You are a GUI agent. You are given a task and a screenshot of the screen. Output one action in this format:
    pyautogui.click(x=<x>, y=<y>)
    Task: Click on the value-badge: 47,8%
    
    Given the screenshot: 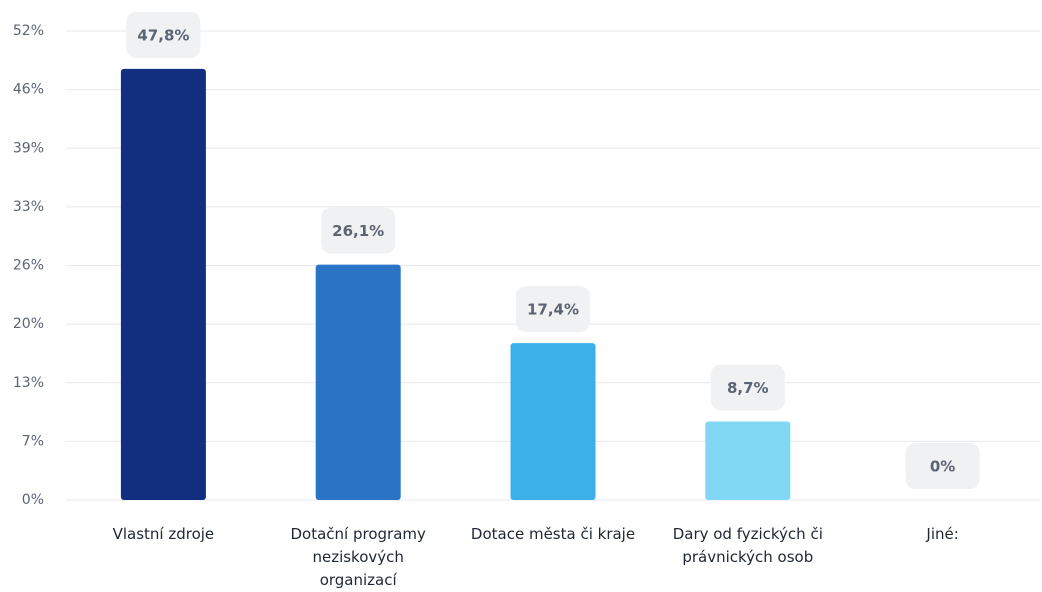 What is the action you would take?
    pyautogui.click(x=163, y=34)
    